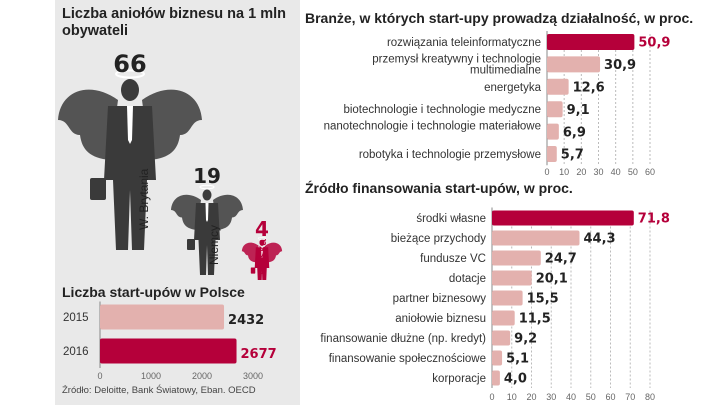 The height and width of the screenshot is (405, 720). Describe the element at coordinates (572, 155) in the screenshot. I see `value-label: 5,7` at that location.